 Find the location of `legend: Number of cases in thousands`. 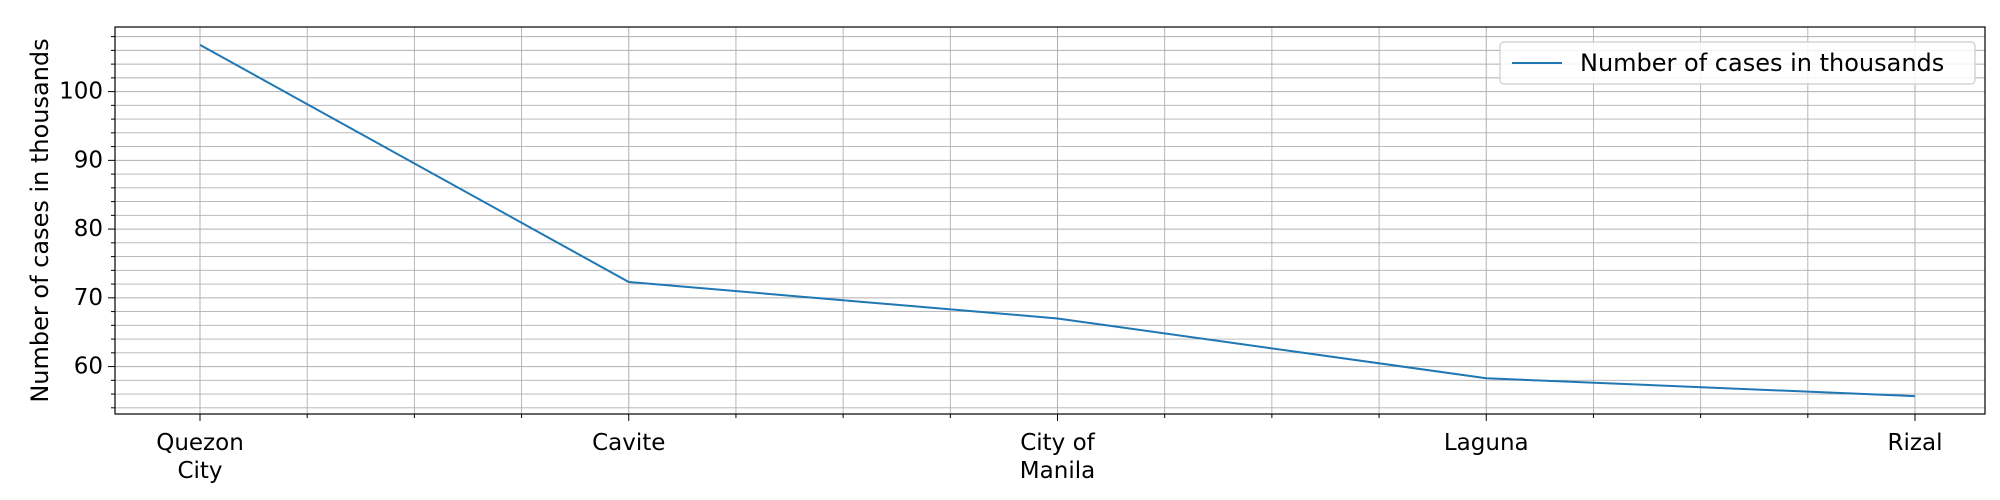

legend: Number of cases in thousands is located at coordinates (1737, 63).